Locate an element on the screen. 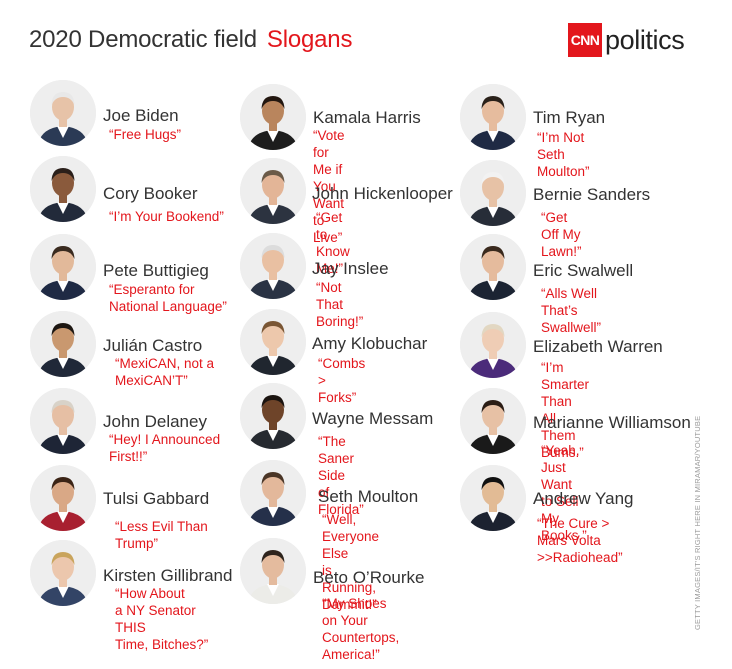 The image size is (732, 669). politics-wordmark: politics is located at coordinates (645, 39).